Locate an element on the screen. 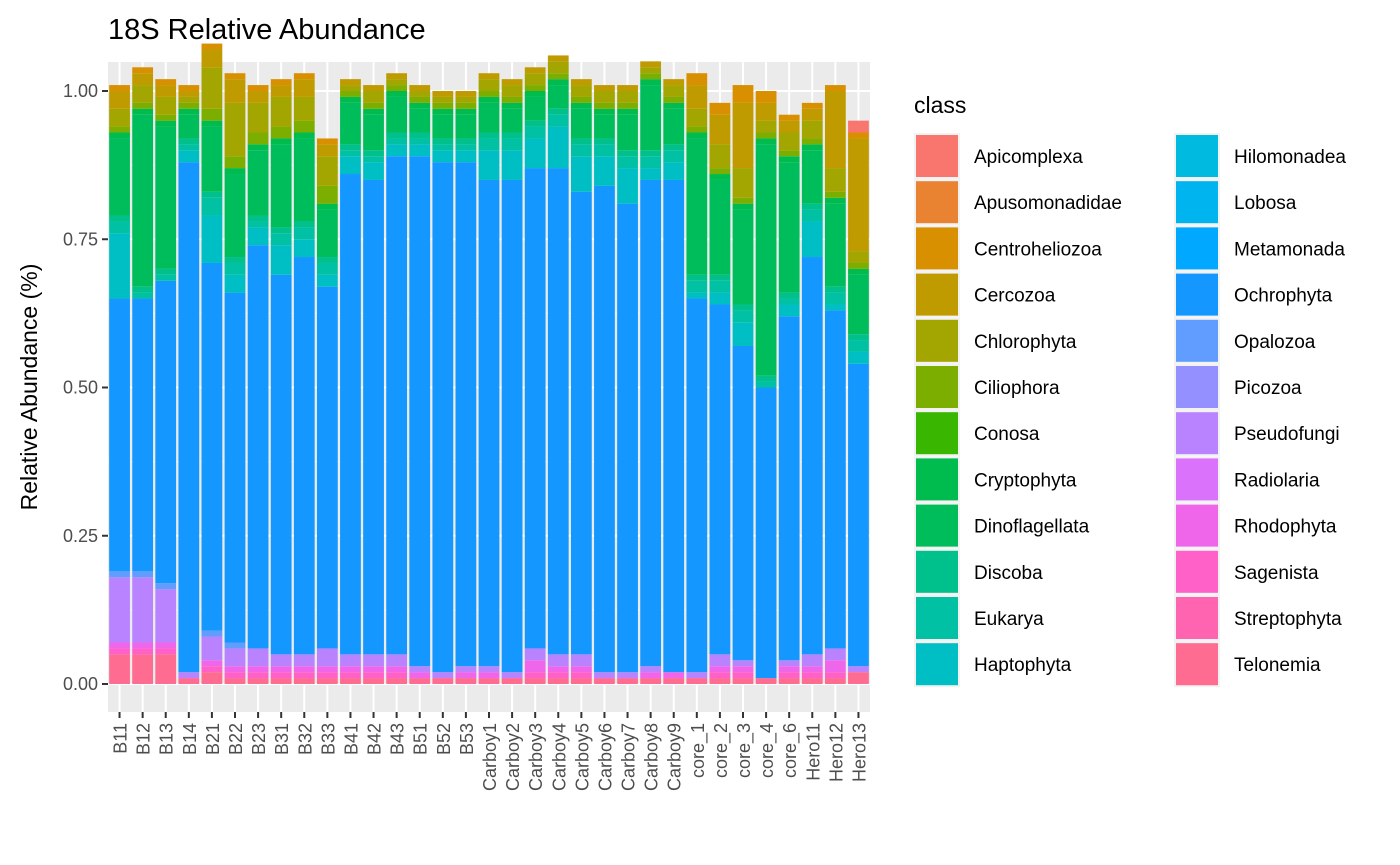 The height and width of the screenshot is (865, 1400). bar-stack-Carboy9 is located at coordinates (674, 381).